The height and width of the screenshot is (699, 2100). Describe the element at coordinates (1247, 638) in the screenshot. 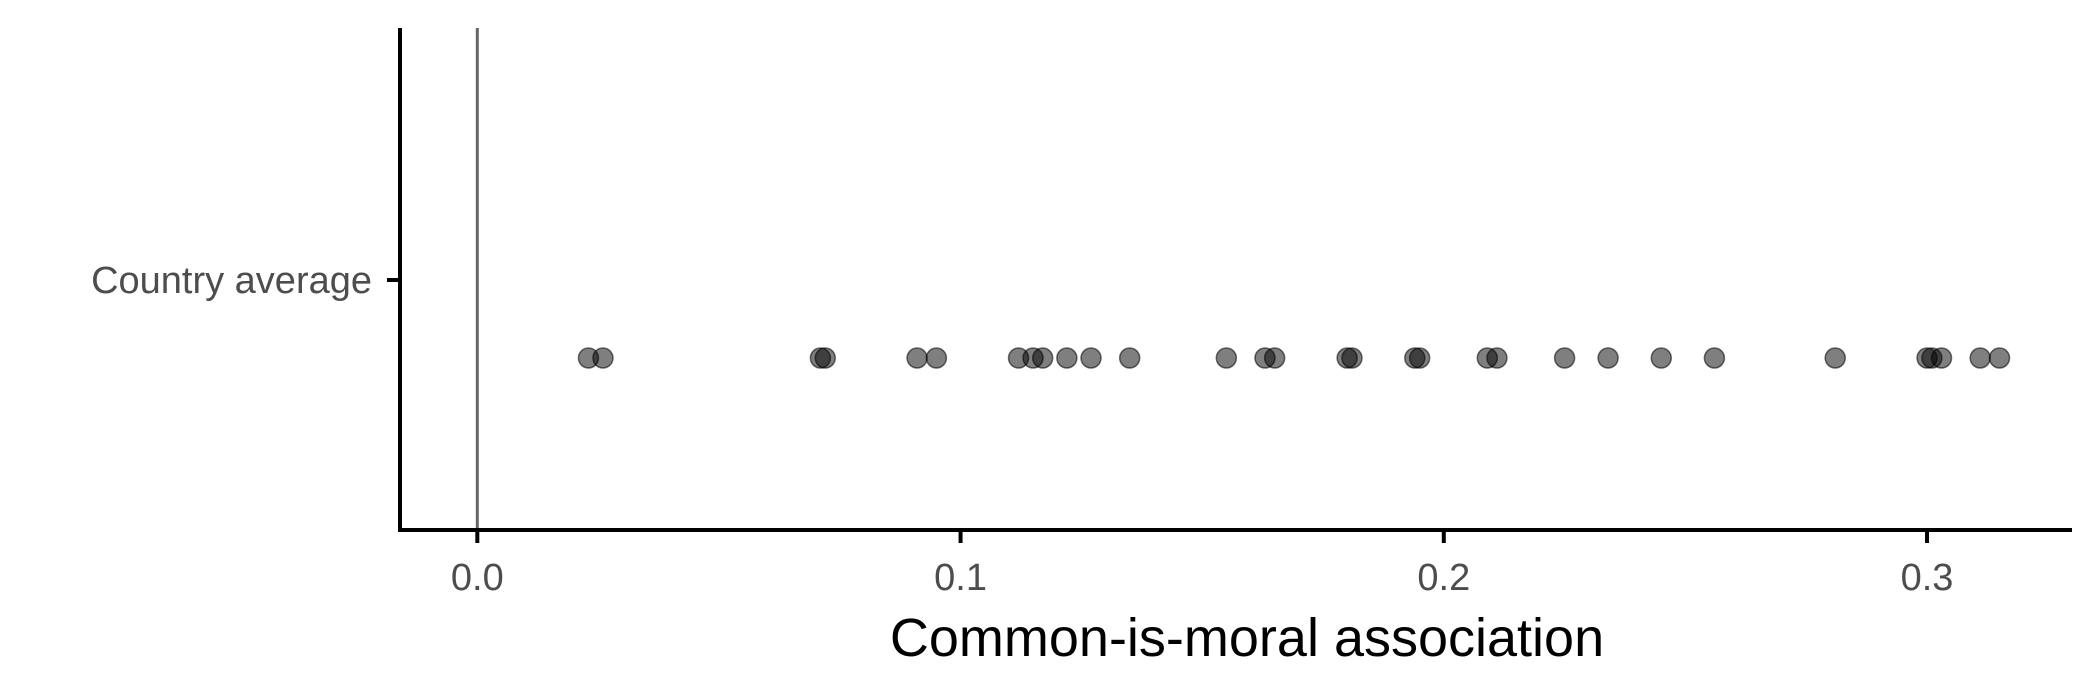

I see `x-axis-title: Common-is-moral association` at that location.